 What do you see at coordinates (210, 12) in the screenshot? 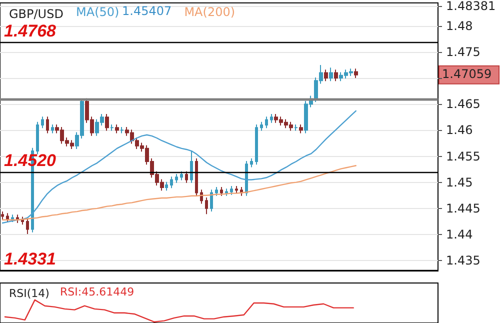
I see `text: MA(200)` at bounding box center [210, 12].